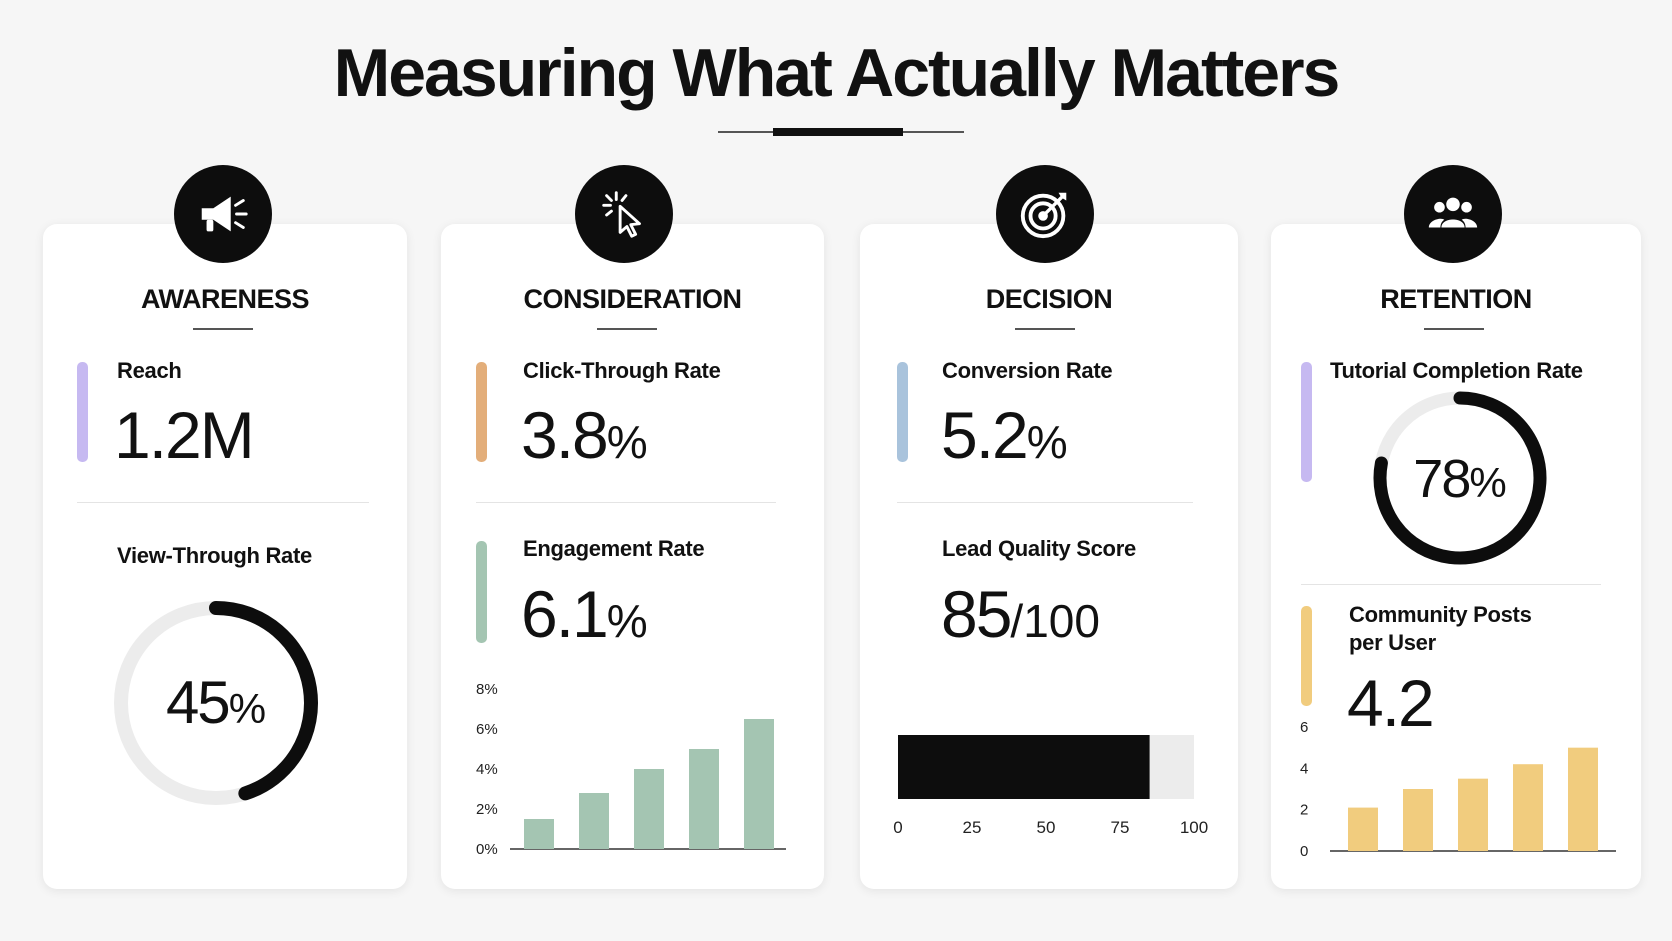 The width and height of the screenshot is (1672, 941). Describe the element at coordinates (1047, 442) in the screenshot. I see `conversion-unit: %` at that location.